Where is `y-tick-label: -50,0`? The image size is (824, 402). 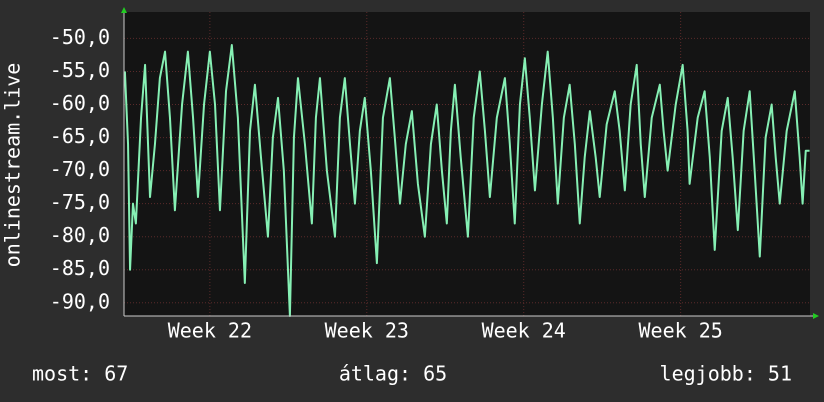
y-tick-label: -50,0 is located at coordinates (80, 37).